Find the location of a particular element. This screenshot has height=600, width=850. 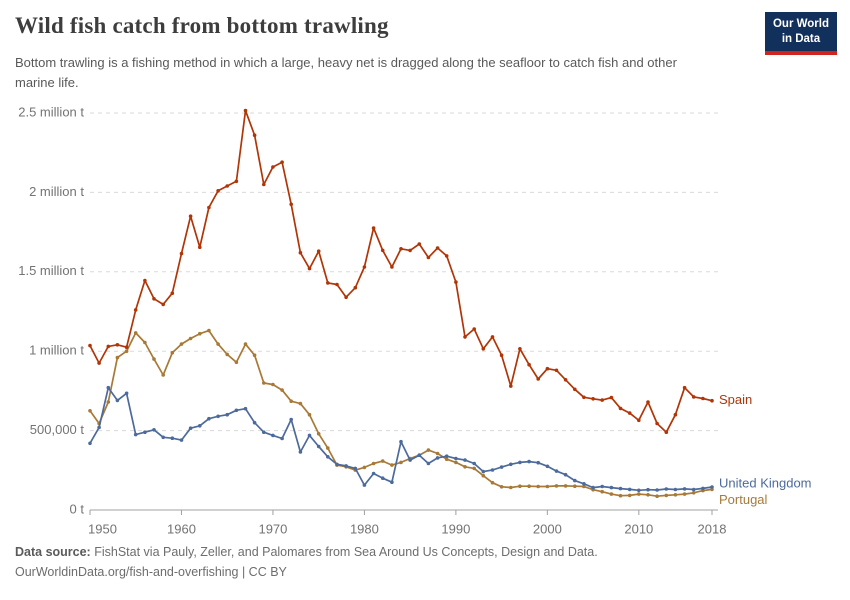

owid-logo: Our World in Data is located at coordinates (800, 33).